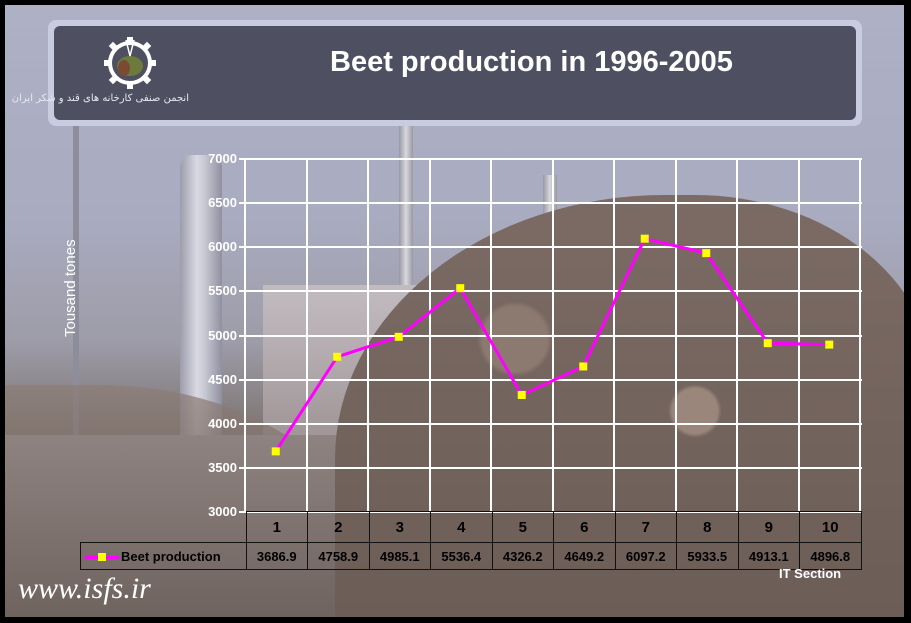  Describe the element at coordinates (102, 557) in the screenshot. I see `legend-line-marker-icon` at that location.